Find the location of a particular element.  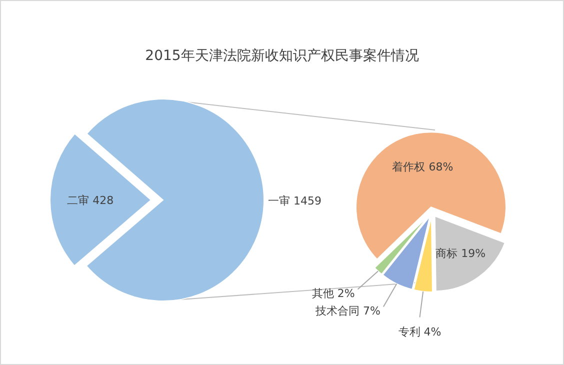

slice-label: 其他 2% is located at coordinates (333, 293).